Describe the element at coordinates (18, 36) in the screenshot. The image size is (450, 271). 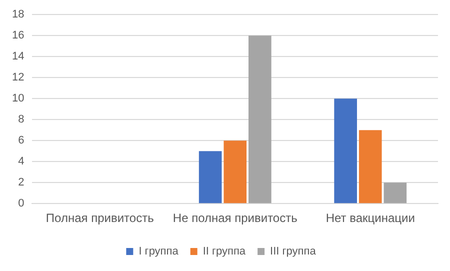
I see `y-tick-label: 16` at that location.